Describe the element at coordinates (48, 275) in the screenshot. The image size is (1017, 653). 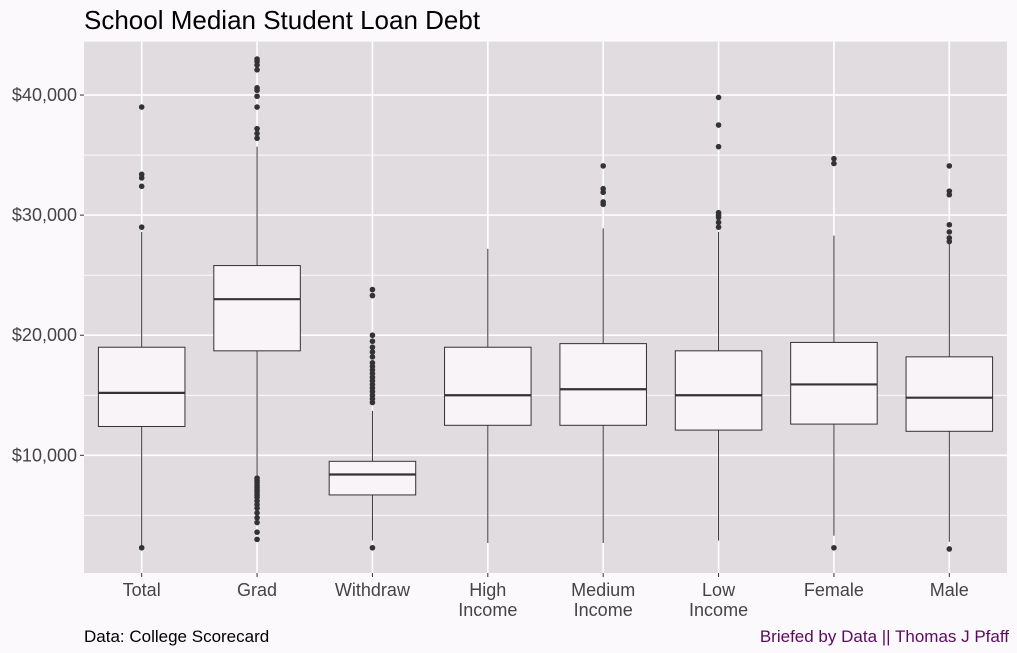
I see `y-axis: $10,000 $20,000 $30,000 $40,000` at that location.